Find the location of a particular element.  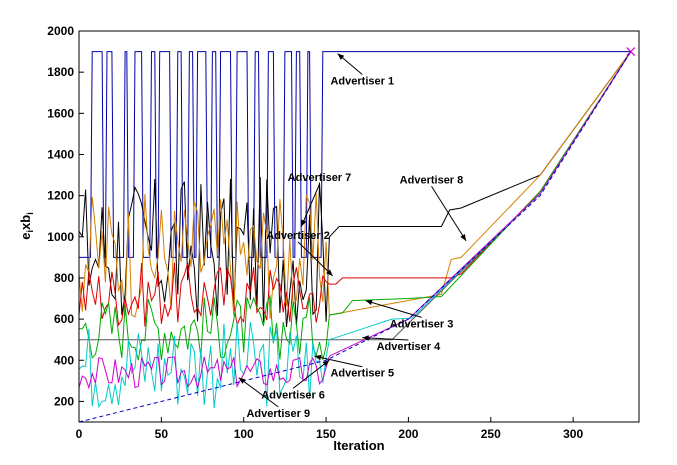

y-tick-label: 1400 is located at coordinates (60, 154).